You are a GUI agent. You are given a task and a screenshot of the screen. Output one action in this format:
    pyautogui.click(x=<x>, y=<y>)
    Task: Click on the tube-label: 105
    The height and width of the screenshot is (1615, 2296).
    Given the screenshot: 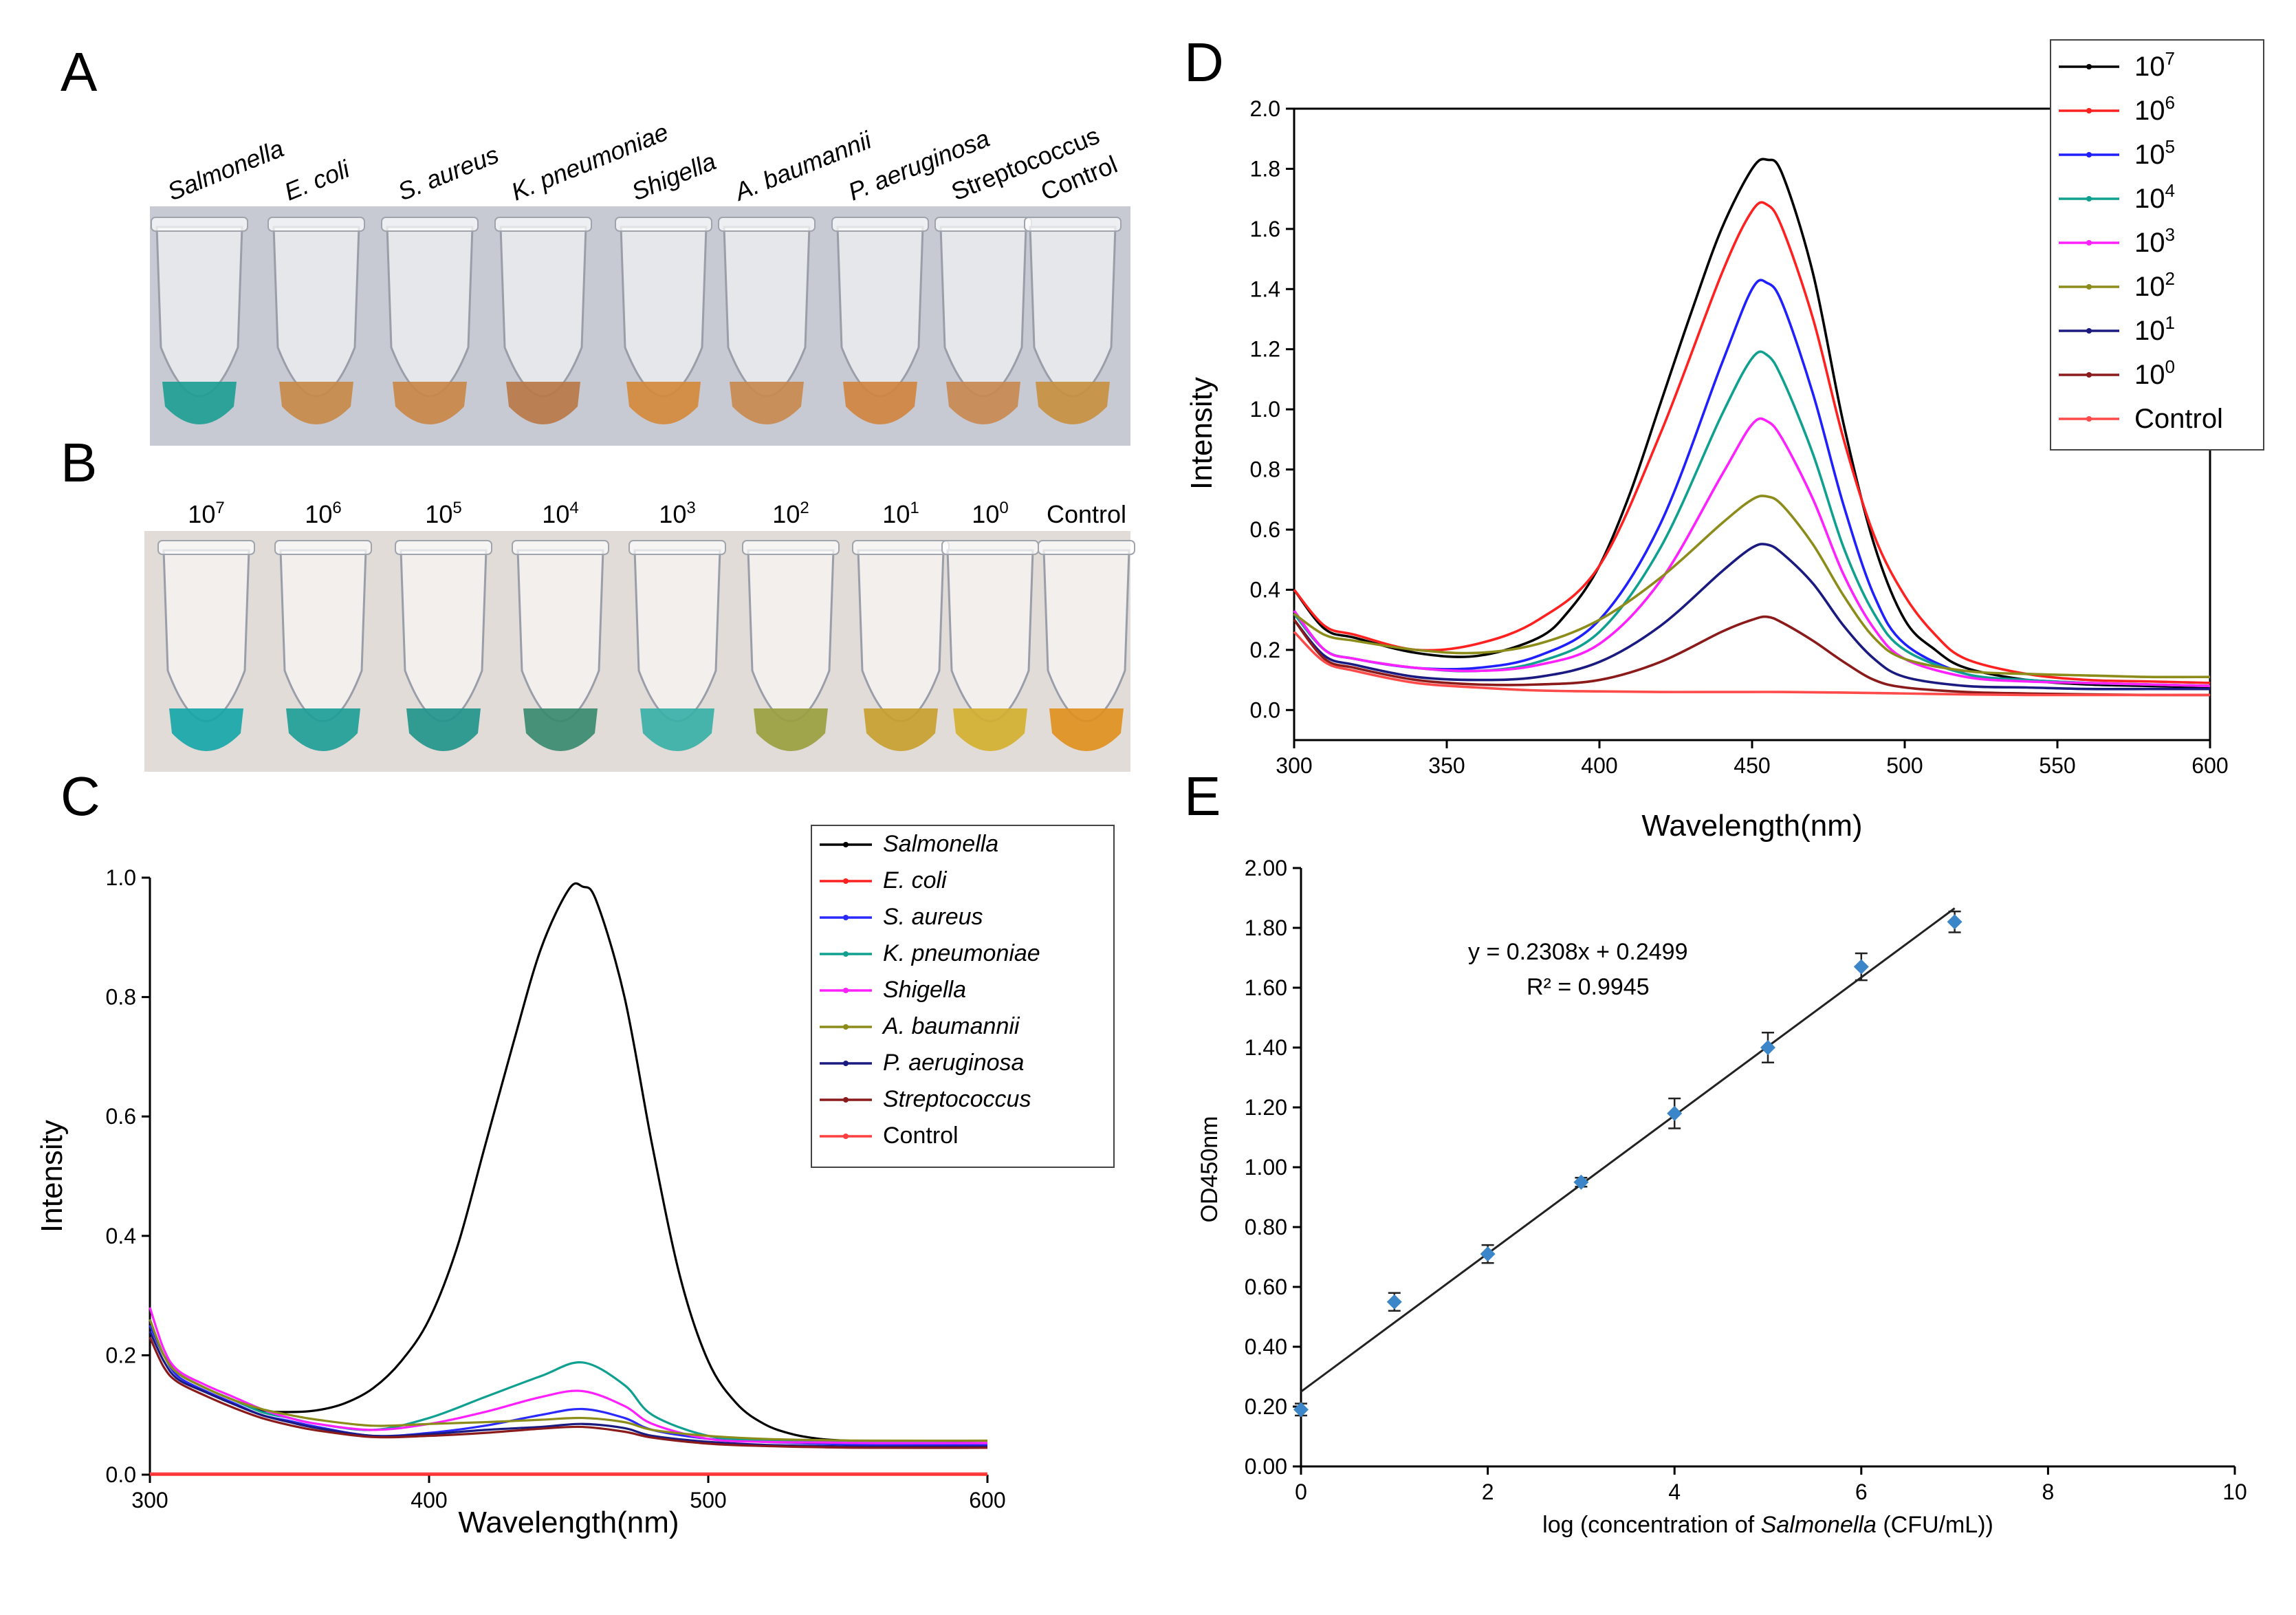 What is the action you would take?
    pyautogui.click(x=443, y=513)
    